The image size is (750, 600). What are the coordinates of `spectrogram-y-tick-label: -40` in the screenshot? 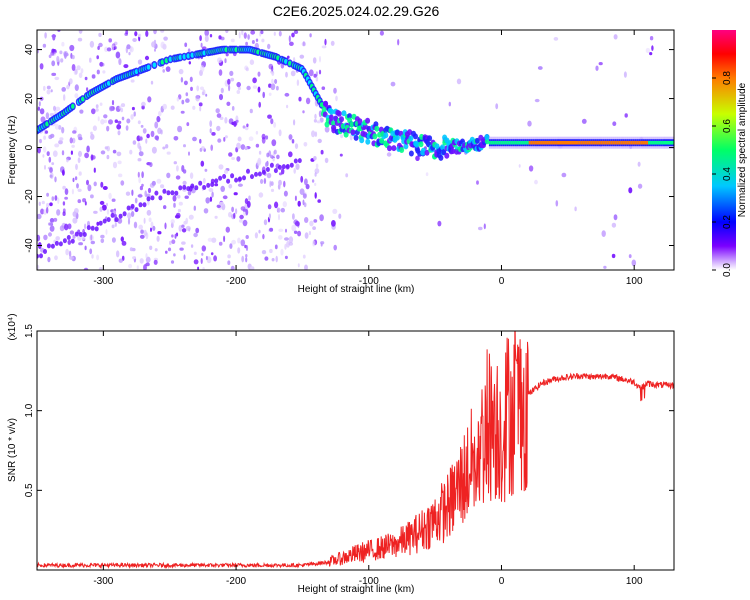 It's located at (29, 245).